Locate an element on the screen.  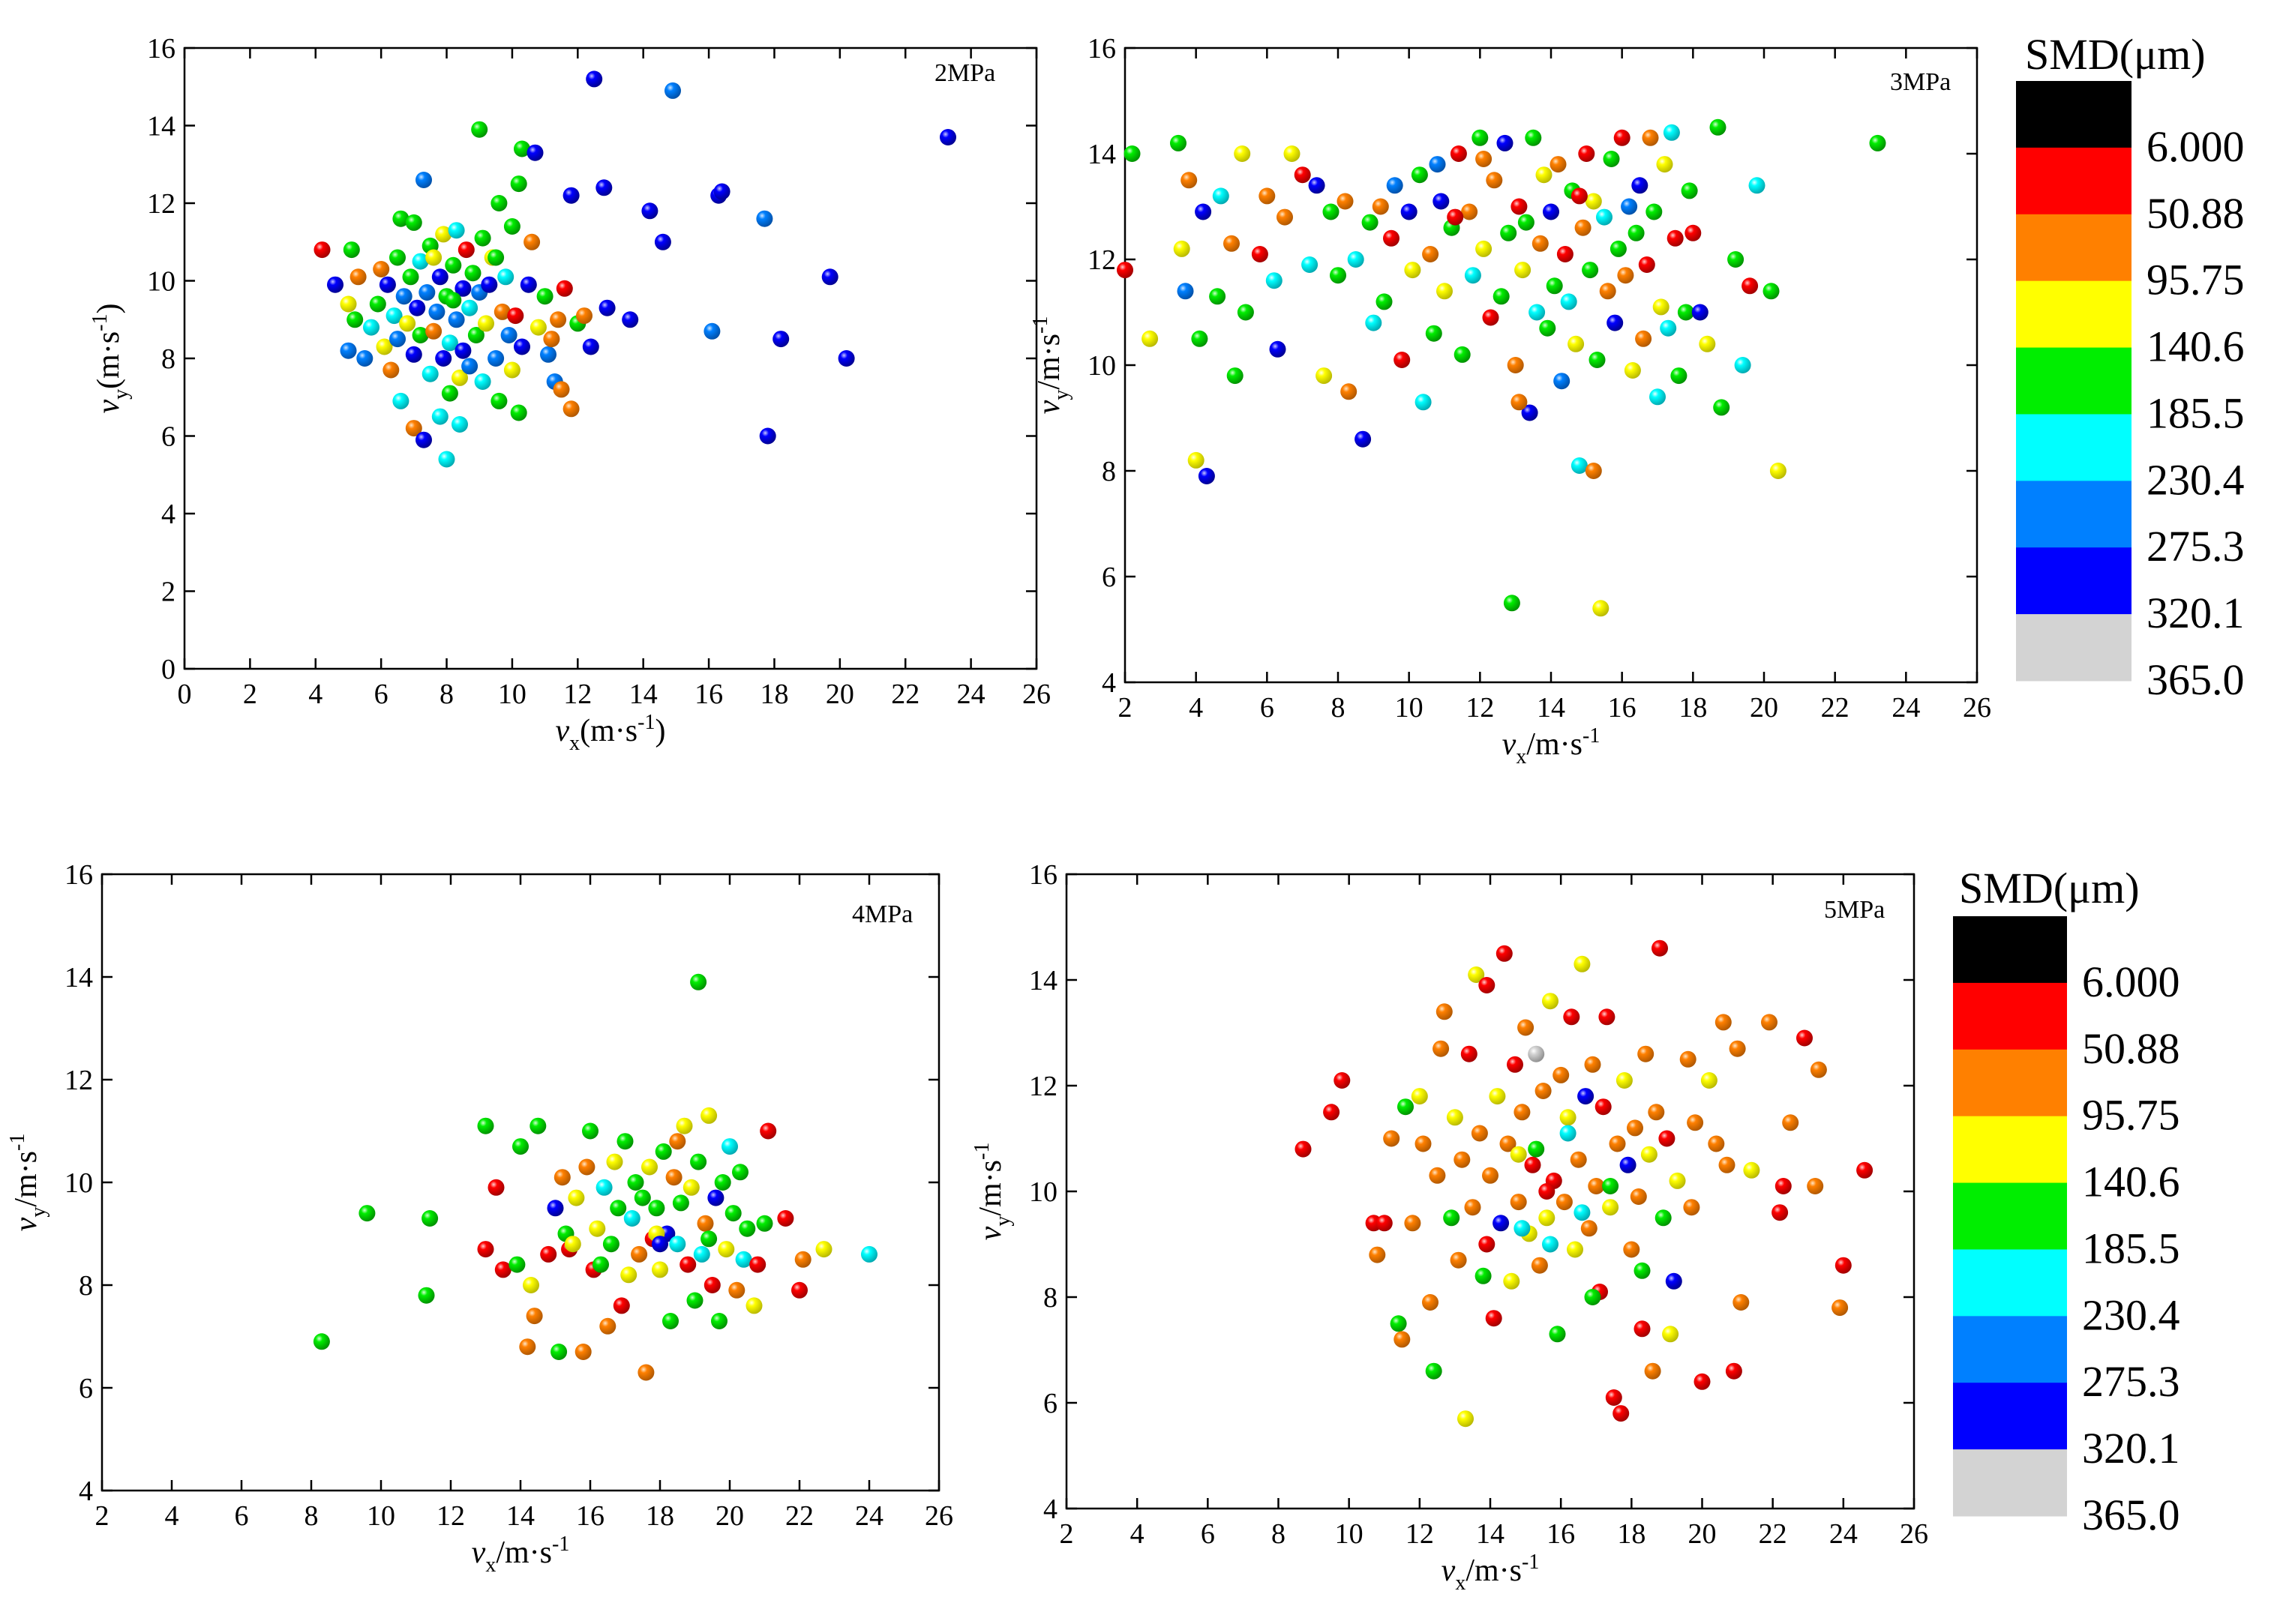
x-tick-label: 22 is located at coordinates (1773, 1534).